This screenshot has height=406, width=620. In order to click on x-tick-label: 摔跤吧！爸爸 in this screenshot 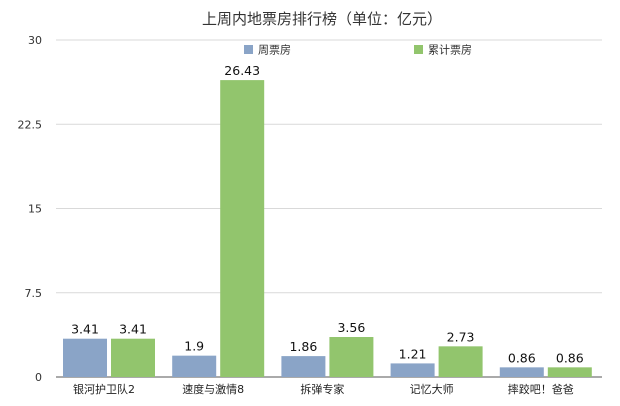, I will do `click(541, 389)`.